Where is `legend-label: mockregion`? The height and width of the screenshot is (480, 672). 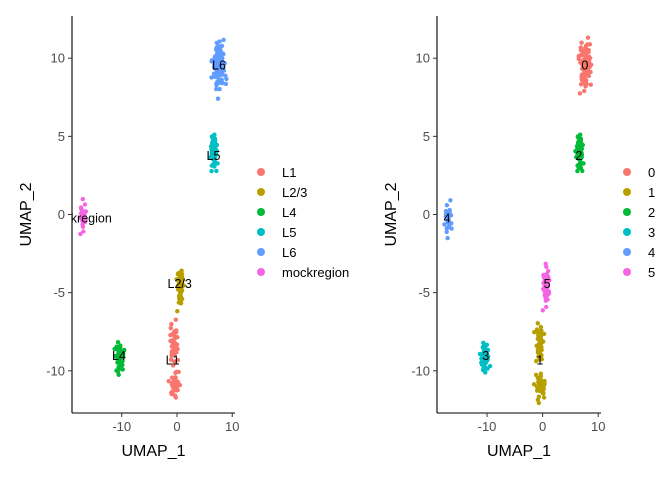 legend-label: mockregion is located at coordinates (315, 272).